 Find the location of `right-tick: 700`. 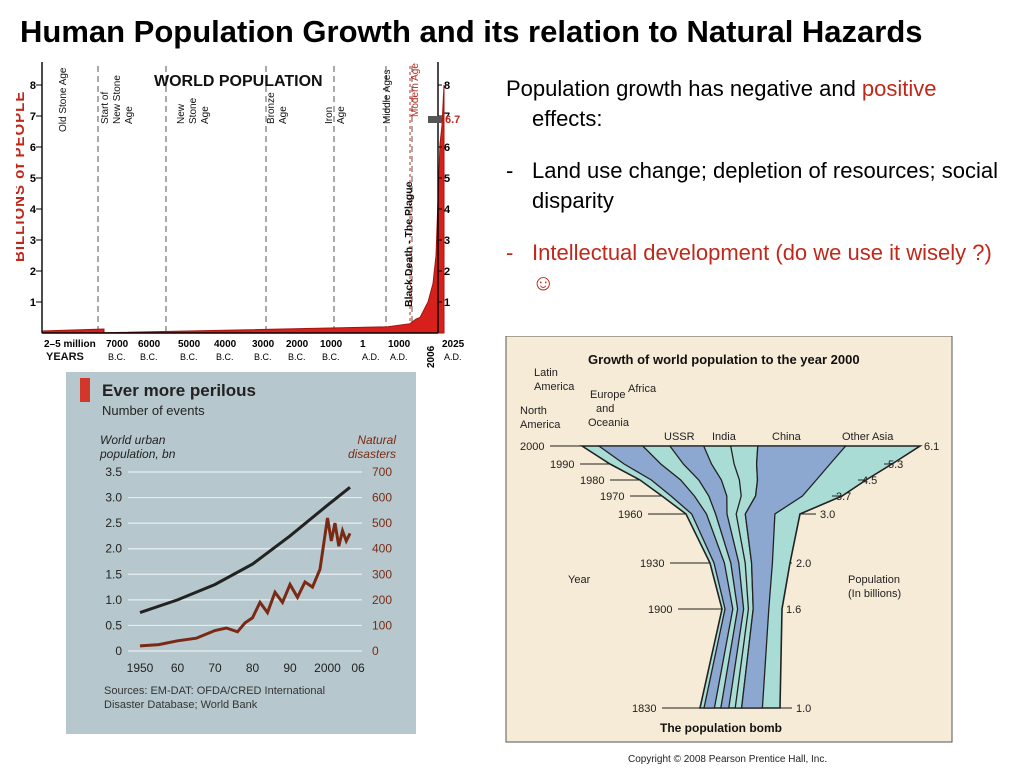

right-tick: 700 is located at coordinates (382, 472).